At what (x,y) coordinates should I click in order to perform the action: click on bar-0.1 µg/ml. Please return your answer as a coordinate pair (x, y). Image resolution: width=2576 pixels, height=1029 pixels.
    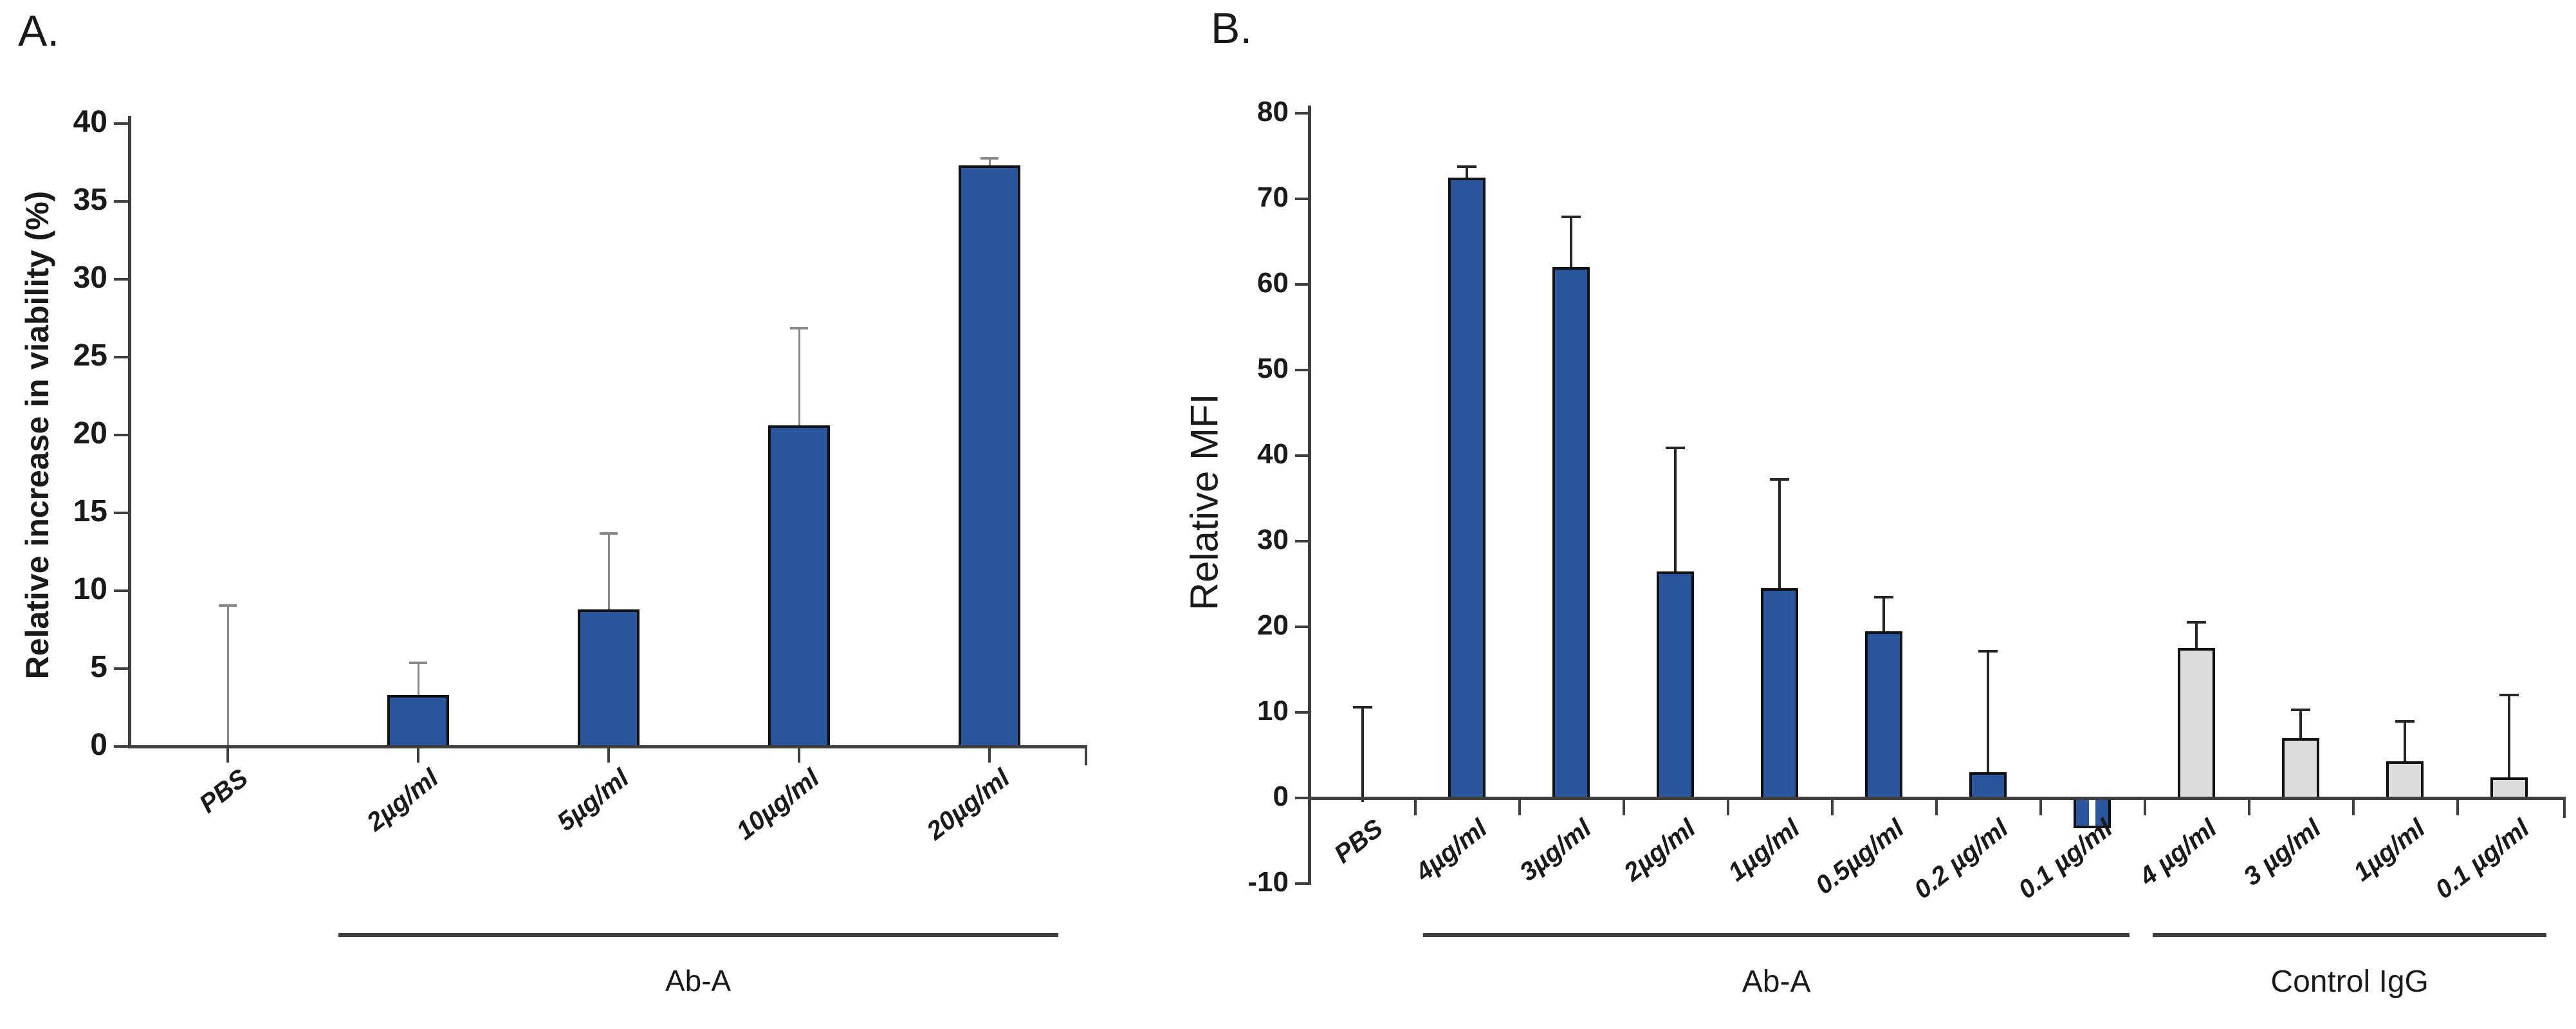
    Looking at the image, I should click on (2509, 788).